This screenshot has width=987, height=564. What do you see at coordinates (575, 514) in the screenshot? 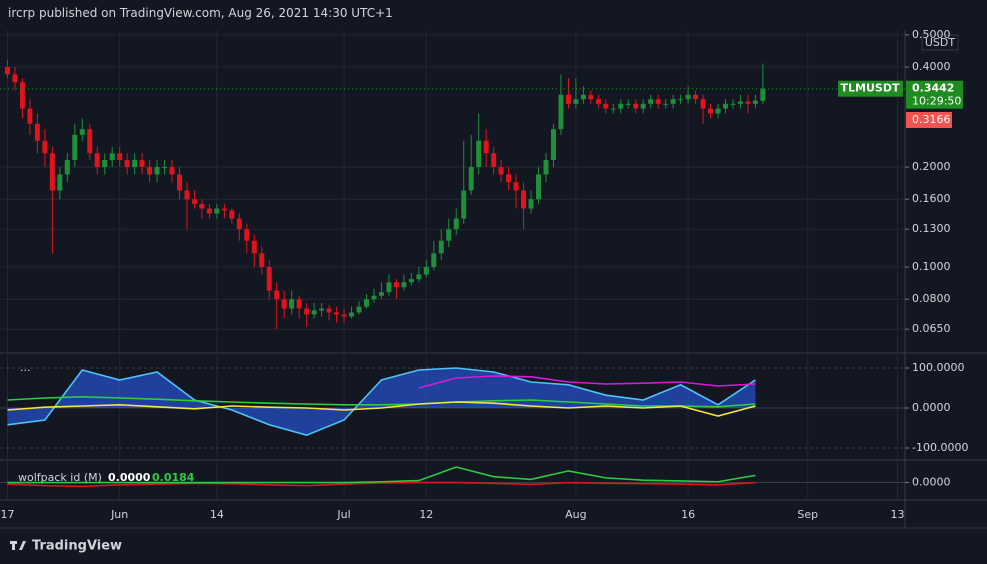
I see `x-tick-label: Aug` at bounding box center [575, 514].